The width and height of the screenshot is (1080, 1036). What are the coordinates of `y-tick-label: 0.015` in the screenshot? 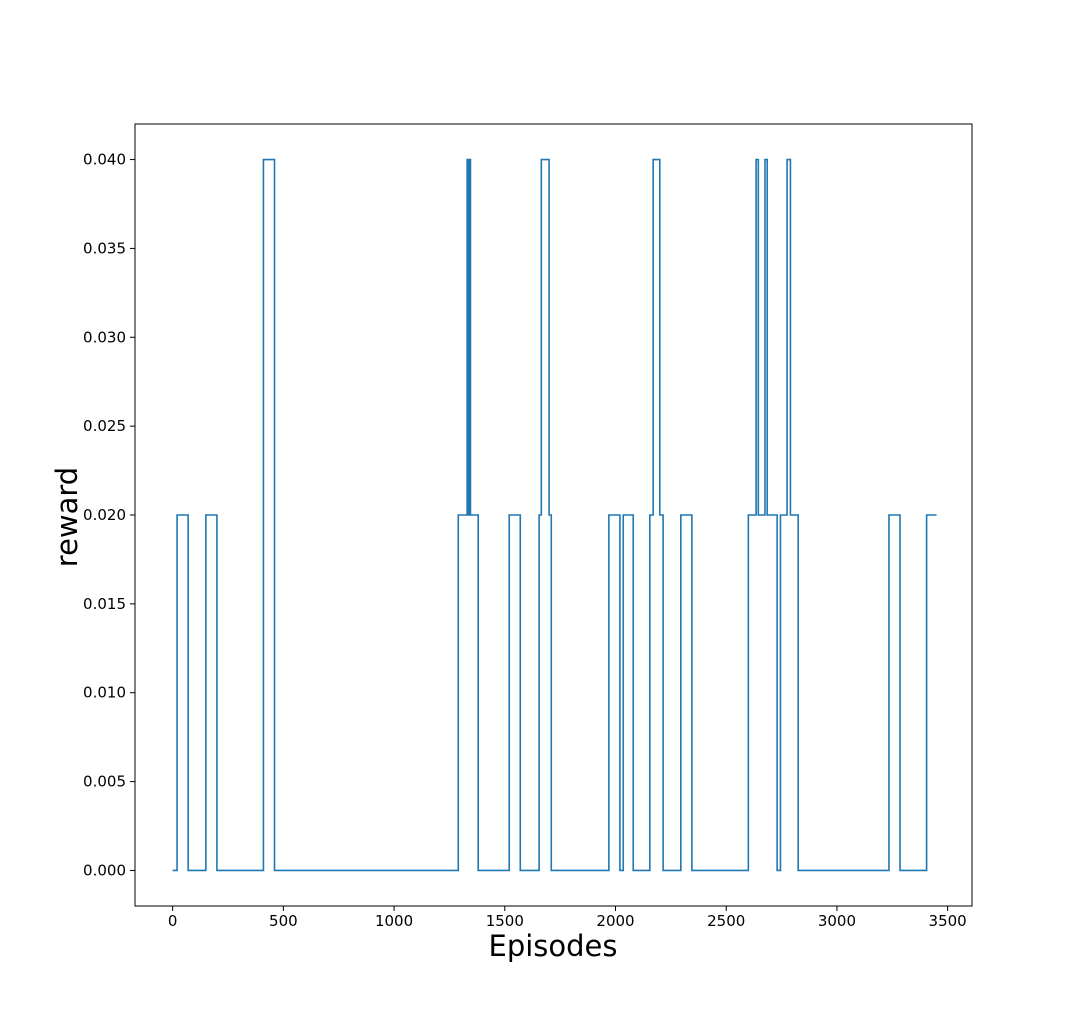 It's located at (104, 604).